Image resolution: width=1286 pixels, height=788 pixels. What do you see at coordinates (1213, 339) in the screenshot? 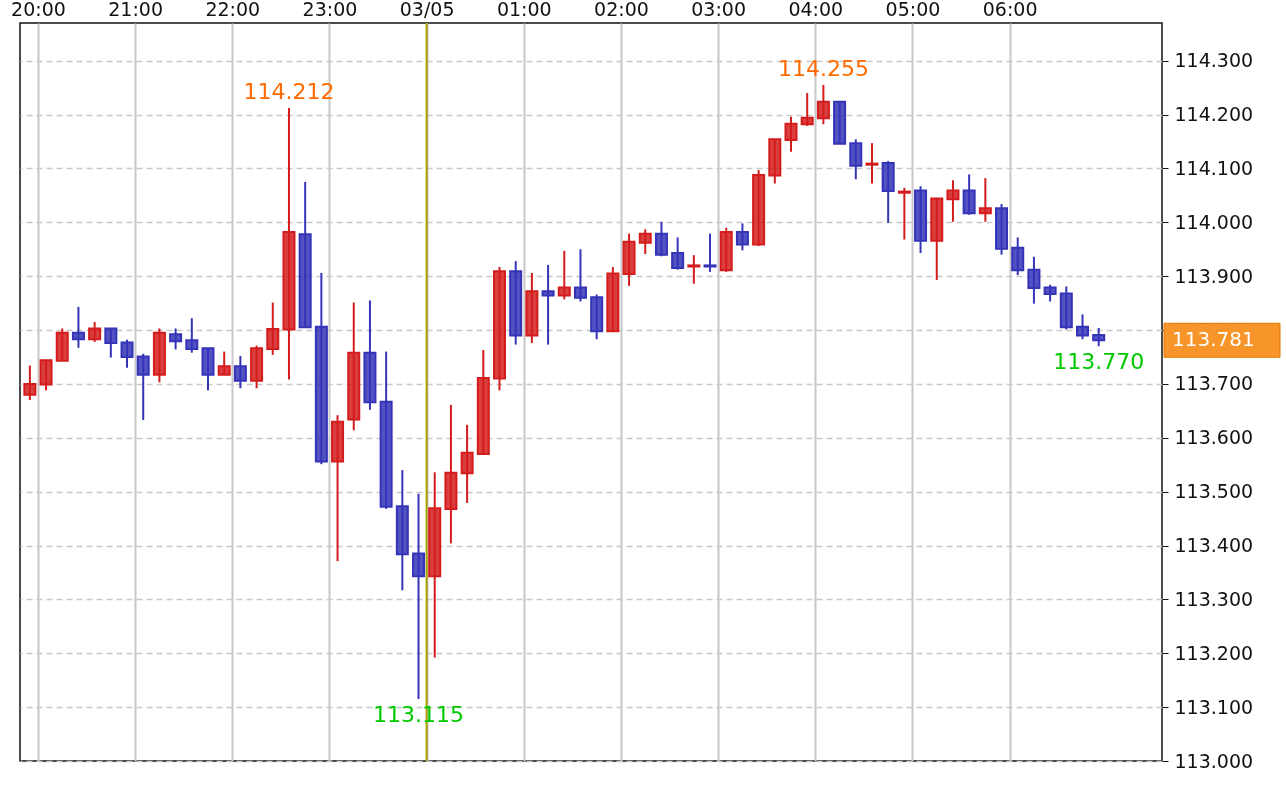
I see `text: 113.781` at bounding box center [1213, 339].